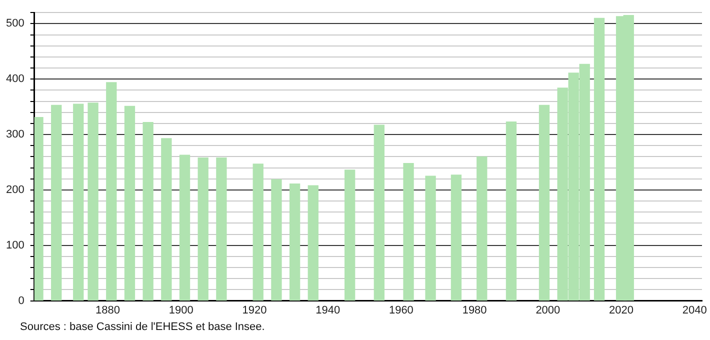  I want to click on x-tick-label: 2020, so click(621, 310).